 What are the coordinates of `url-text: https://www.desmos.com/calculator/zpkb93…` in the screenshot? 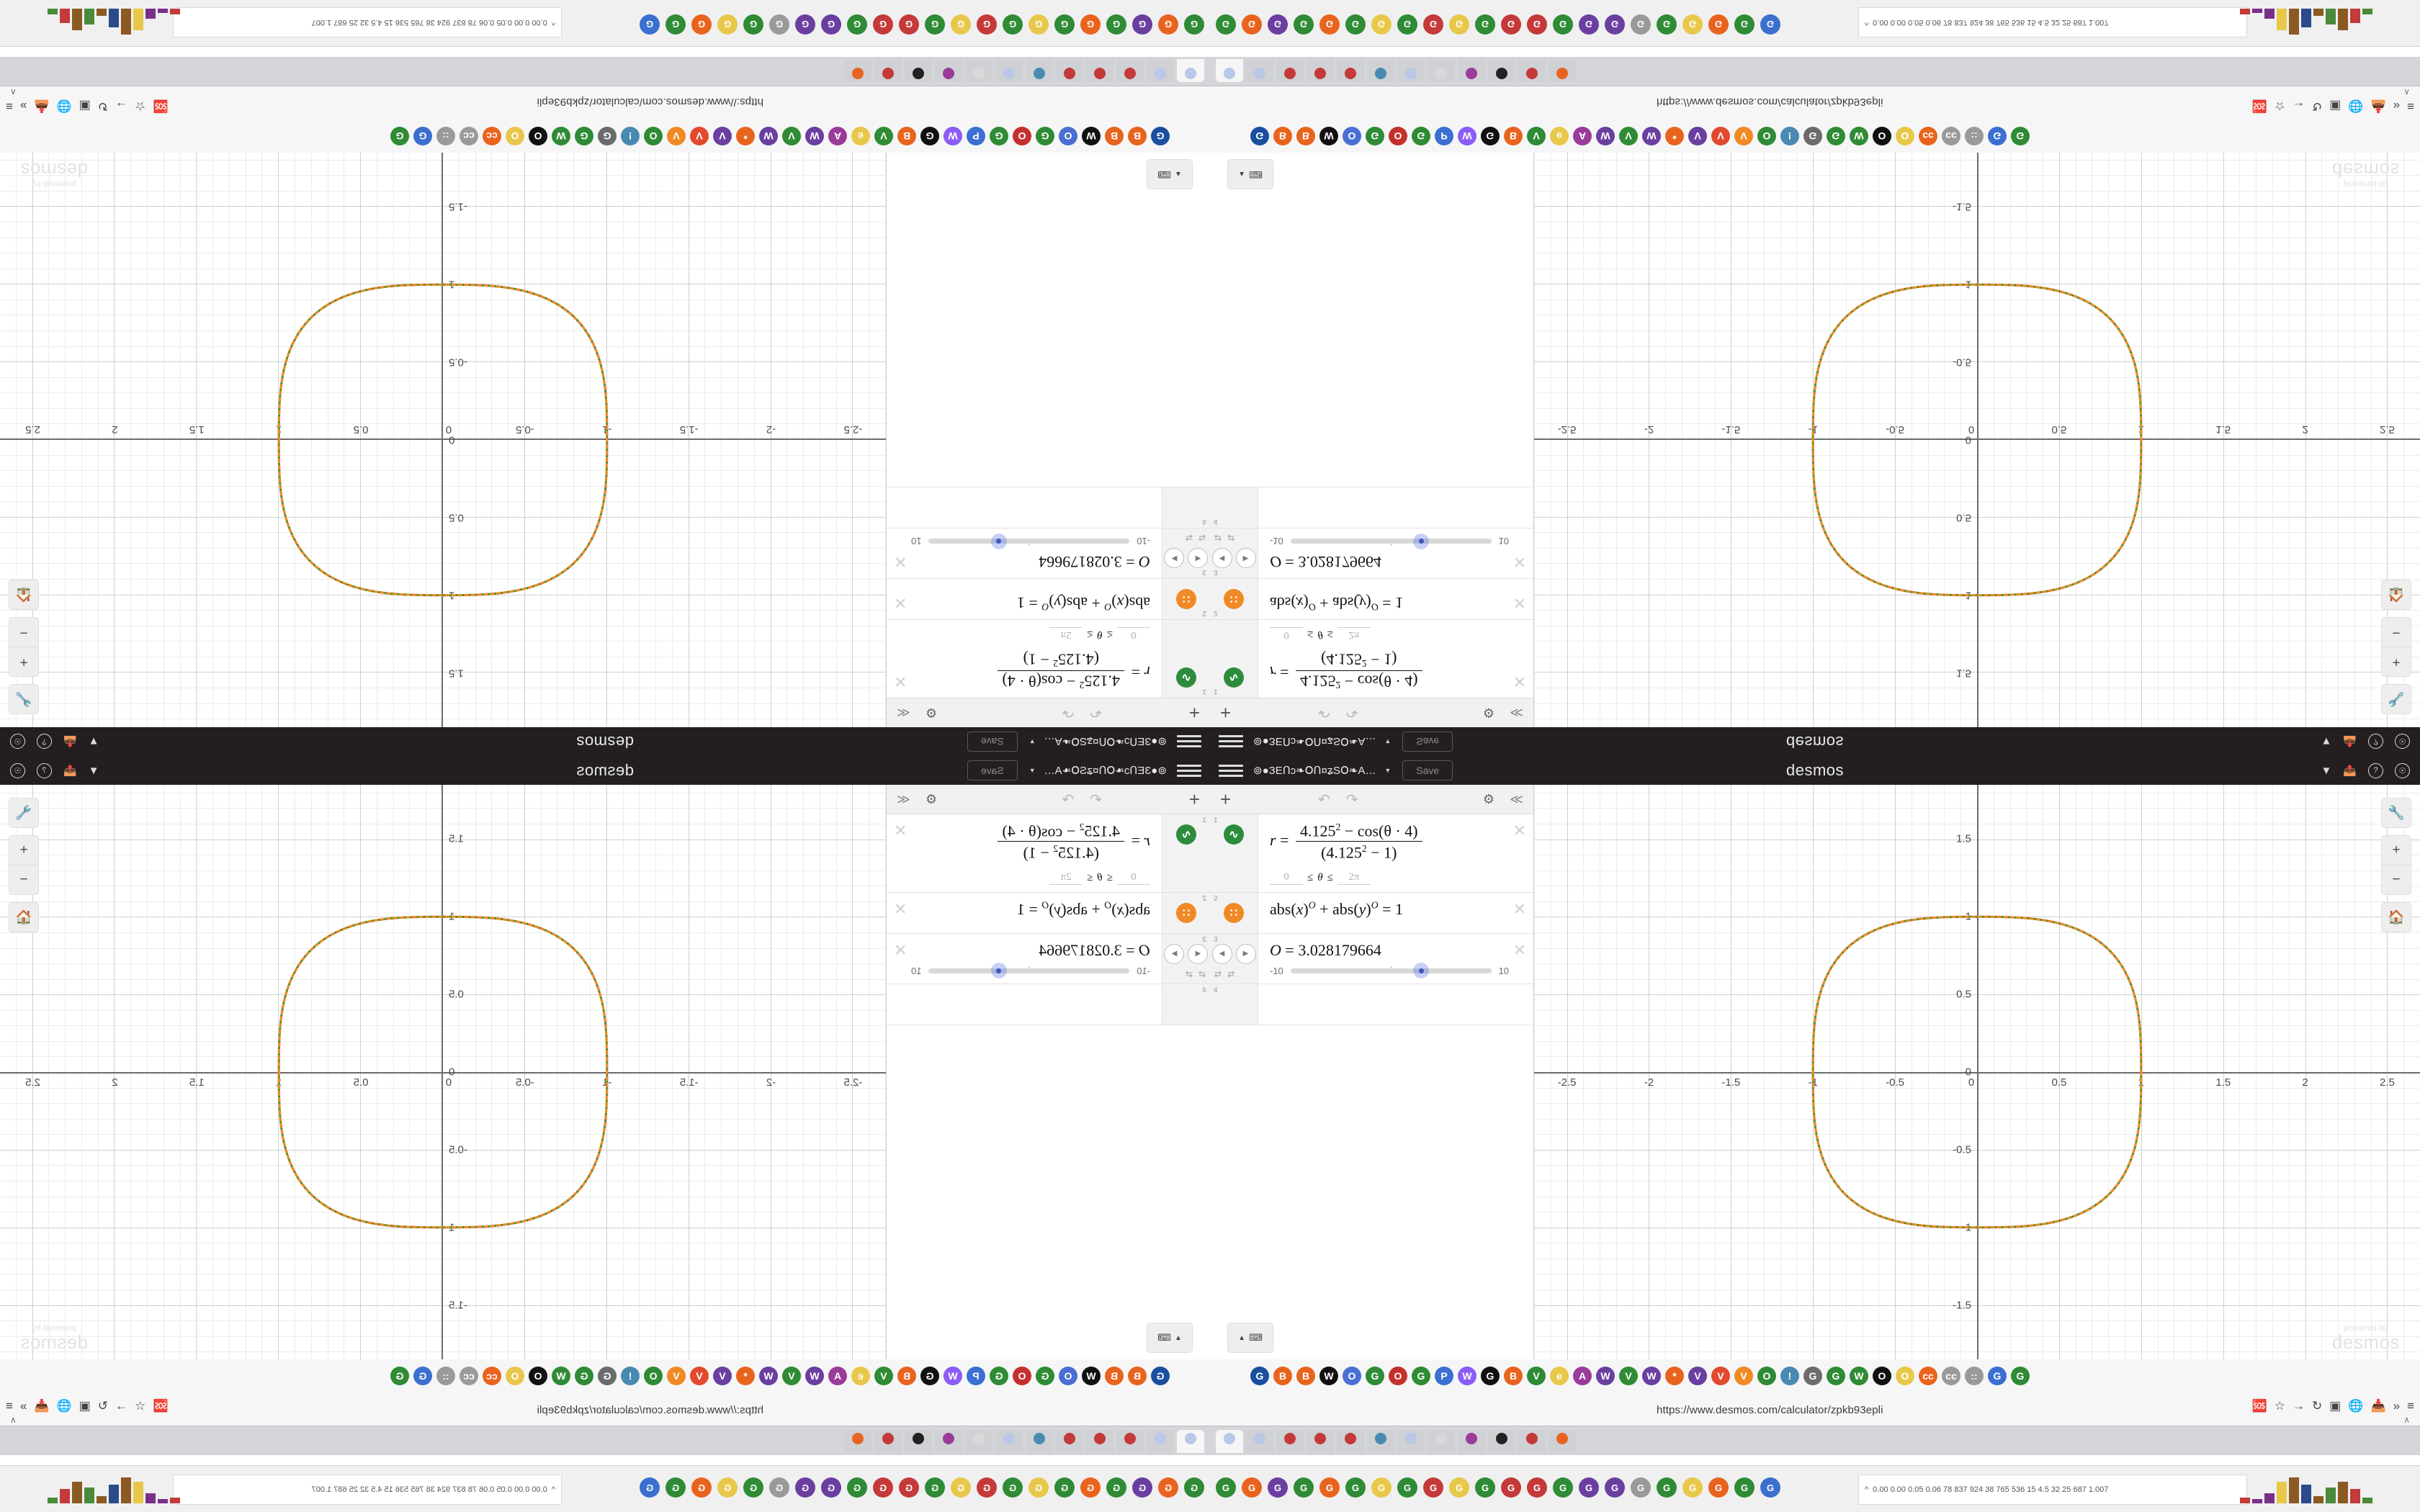 It's located at (650, 1410).